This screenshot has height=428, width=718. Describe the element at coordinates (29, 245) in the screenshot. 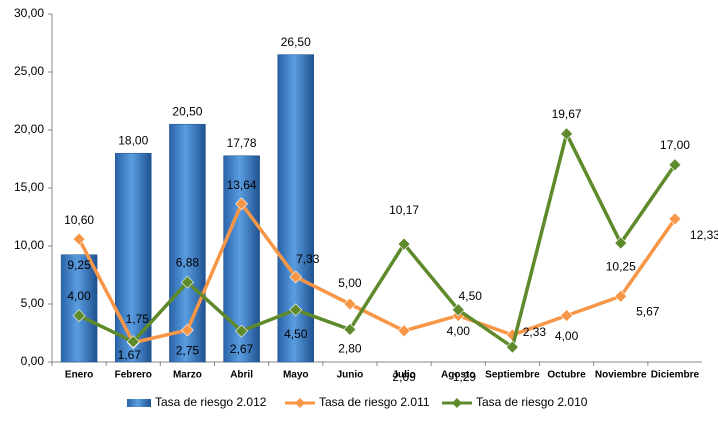

I see `y-tick-label: 10,00` at that location.